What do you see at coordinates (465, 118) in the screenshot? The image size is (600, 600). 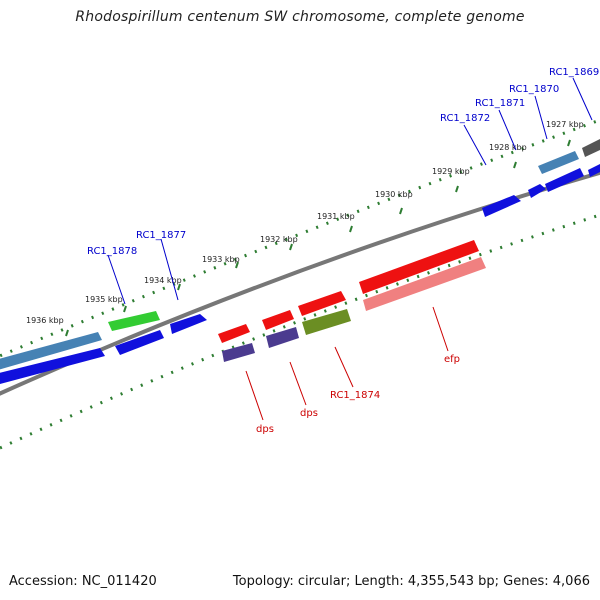 I see `gene-label: RC1_1872` at bounding box center [465, 118].